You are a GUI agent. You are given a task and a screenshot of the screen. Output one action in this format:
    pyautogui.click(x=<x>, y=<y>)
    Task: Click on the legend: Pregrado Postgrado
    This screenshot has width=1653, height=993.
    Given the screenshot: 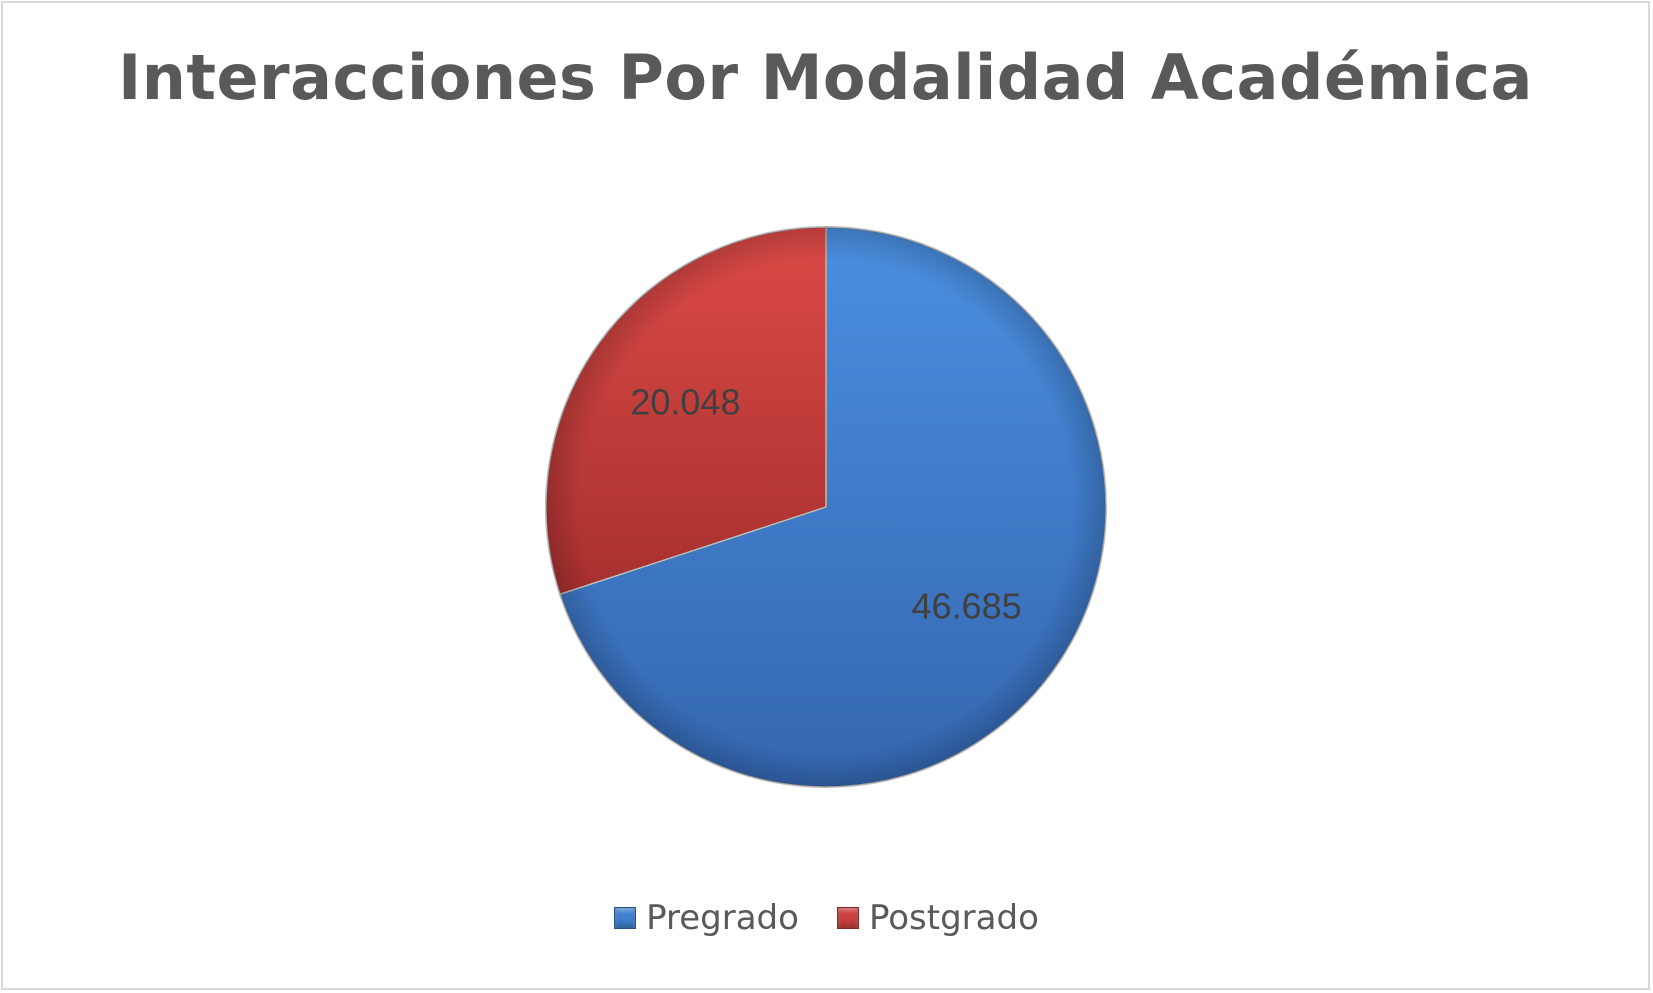 What is the action you would take?
    pyautogui.click(x=826, y=918)
    